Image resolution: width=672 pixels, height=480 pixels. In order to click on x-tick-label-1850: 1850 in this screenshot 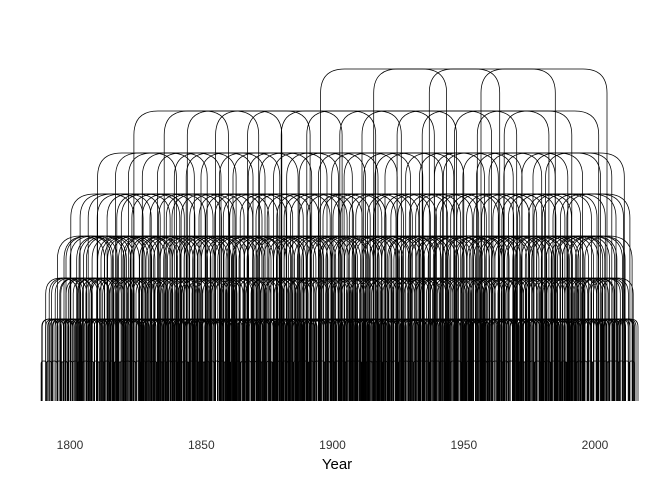, I will do `click(201, 445)`.